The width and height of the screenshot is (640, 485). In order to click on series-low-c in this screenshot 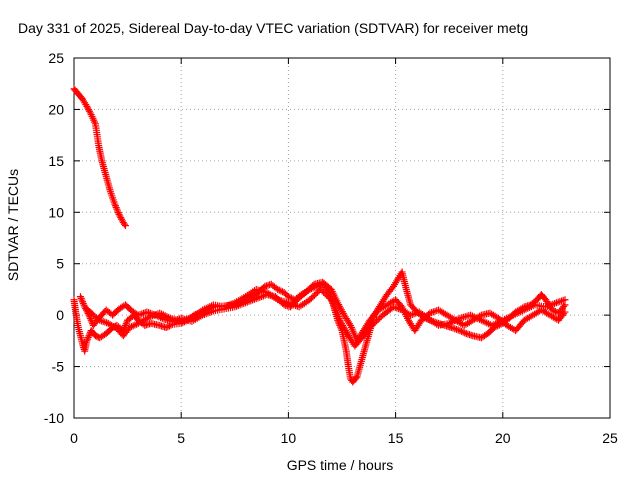, I will do `click(326, 317)`.